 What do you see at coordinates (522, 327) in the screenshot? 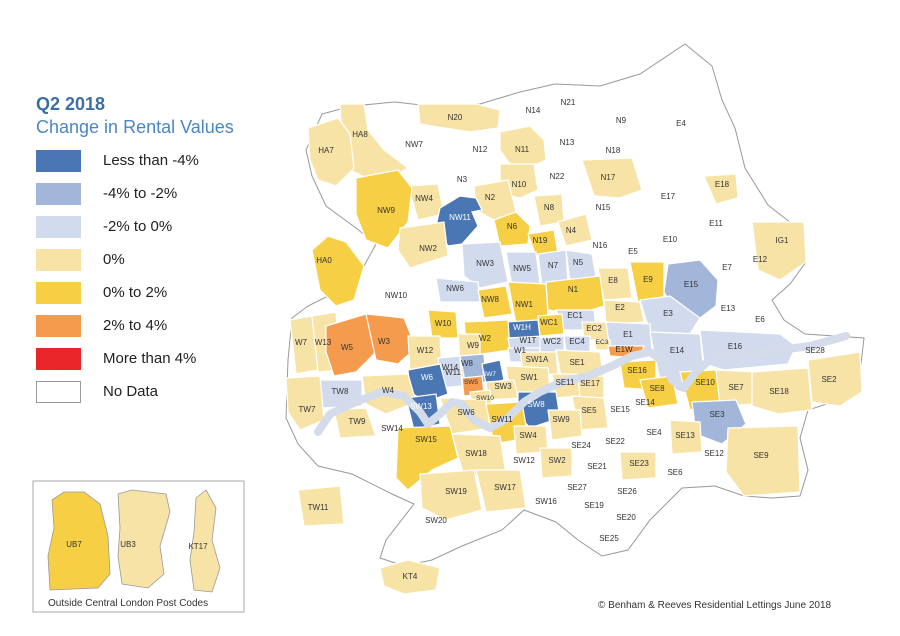
I see `district-label-w1h: W1H` at bounding box center [522, 327].